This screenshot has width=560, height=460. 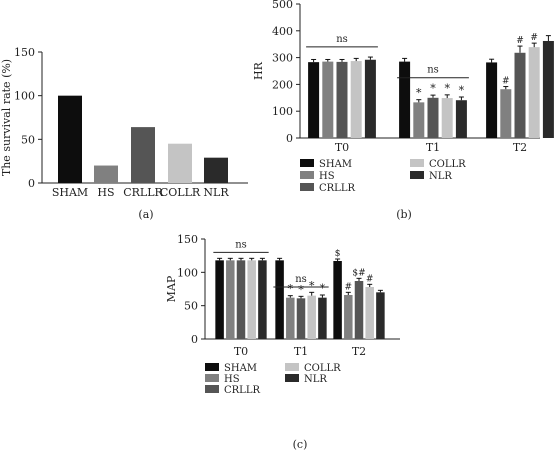 What do you see at coordinates (106, 174) in the screenshot?
I see `bar-hs` at bounding box center [106, 174].